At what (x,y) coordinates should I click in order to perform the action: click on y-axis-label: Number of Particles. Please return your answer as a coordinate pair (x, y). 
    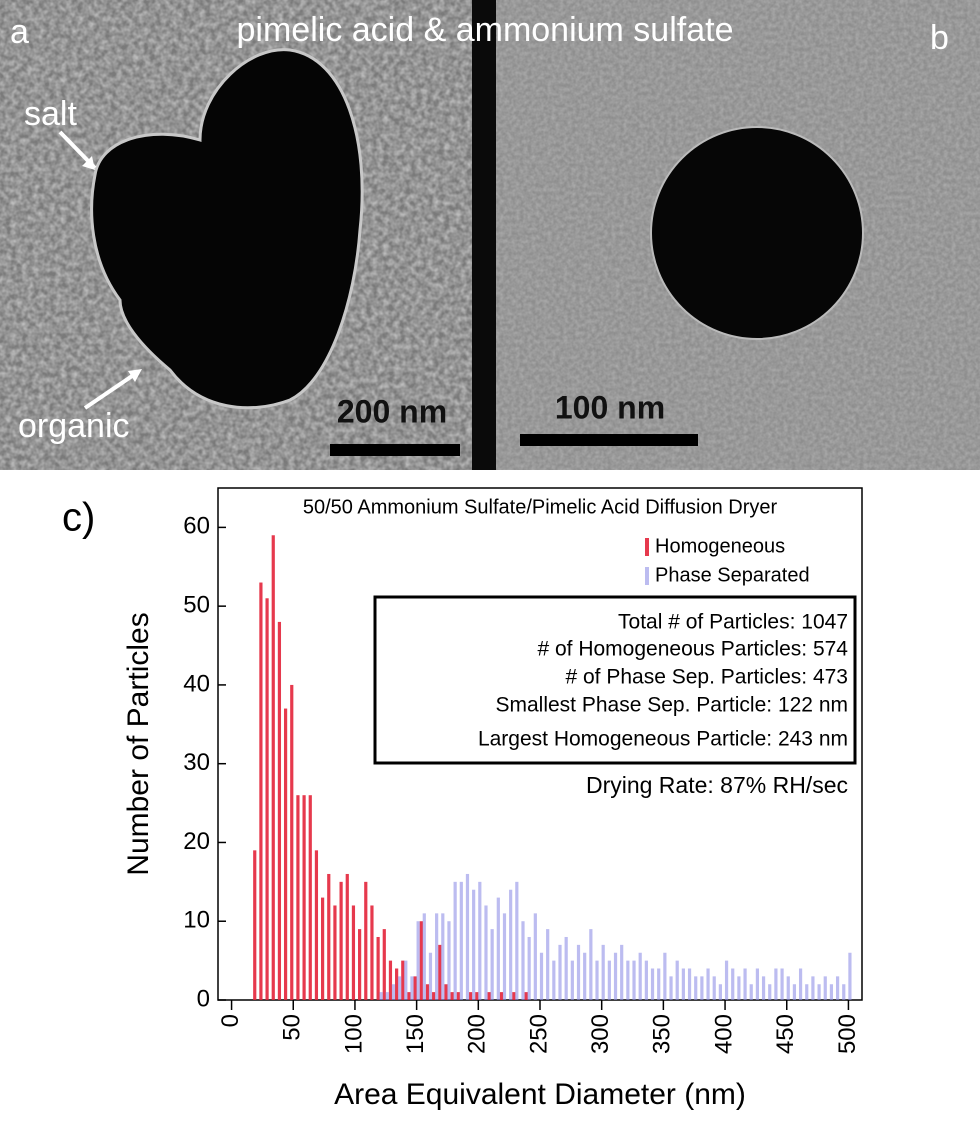
    Looking at the image, I should click on (138, 743).